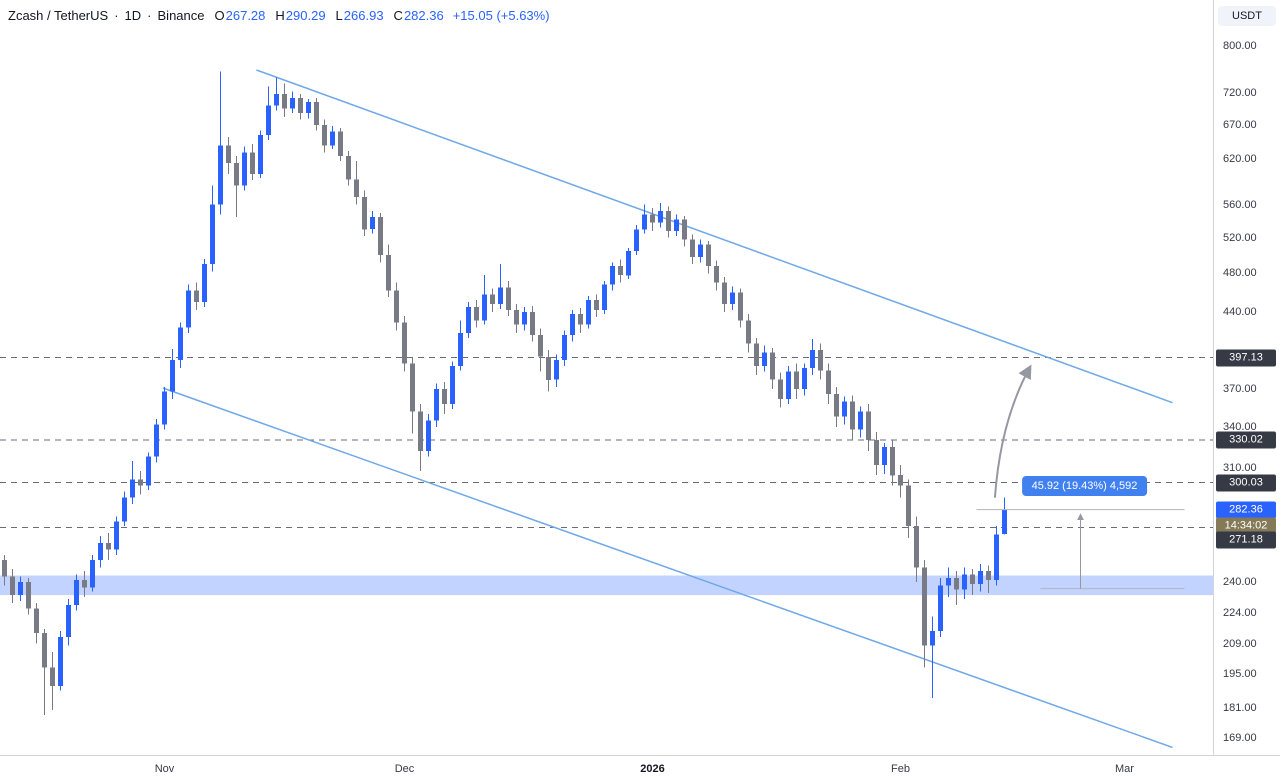 This screenshot has height=784, width=1280. What do you see at coordinates (501, 15) in the screenshot?
I see `change-label: +15.05 (+5.63%)` at bounding box center [501, 15].